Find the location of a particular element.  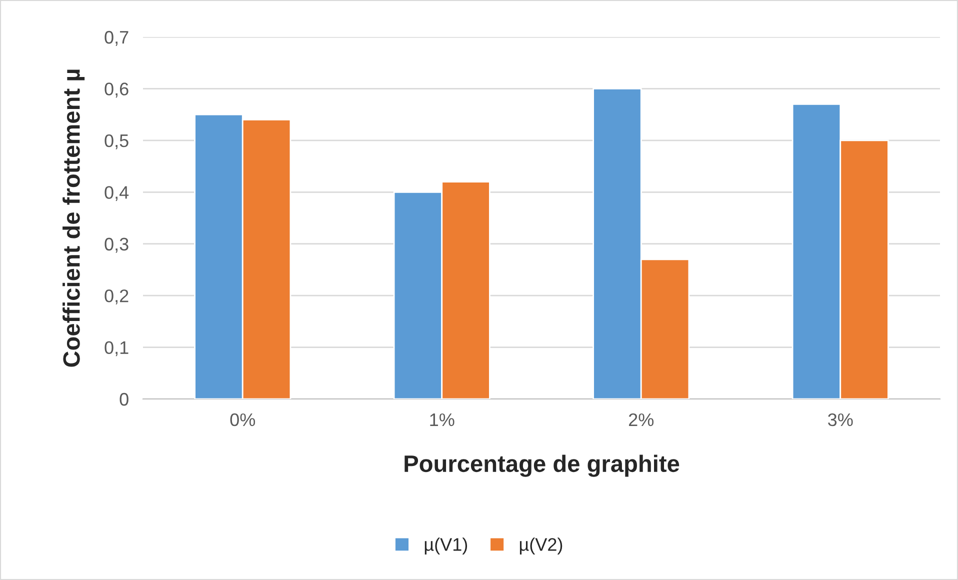

x-tick-label: 3% is located at coordinates (840, 419).